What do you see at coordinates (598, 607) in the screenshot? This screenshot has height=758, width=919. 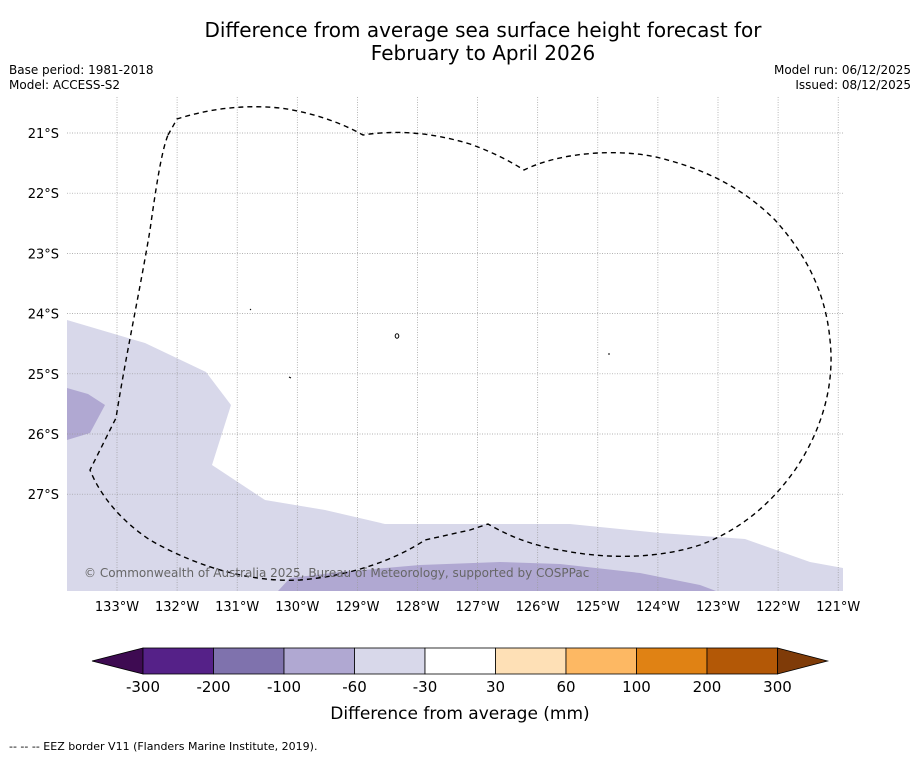 I see `lon-label: 125°W` at bounding box center [598, 607].